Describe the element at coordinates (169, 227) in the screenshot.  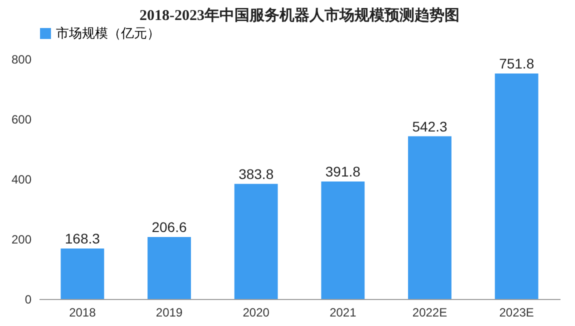
I see `data-label: 206.6` at that location.